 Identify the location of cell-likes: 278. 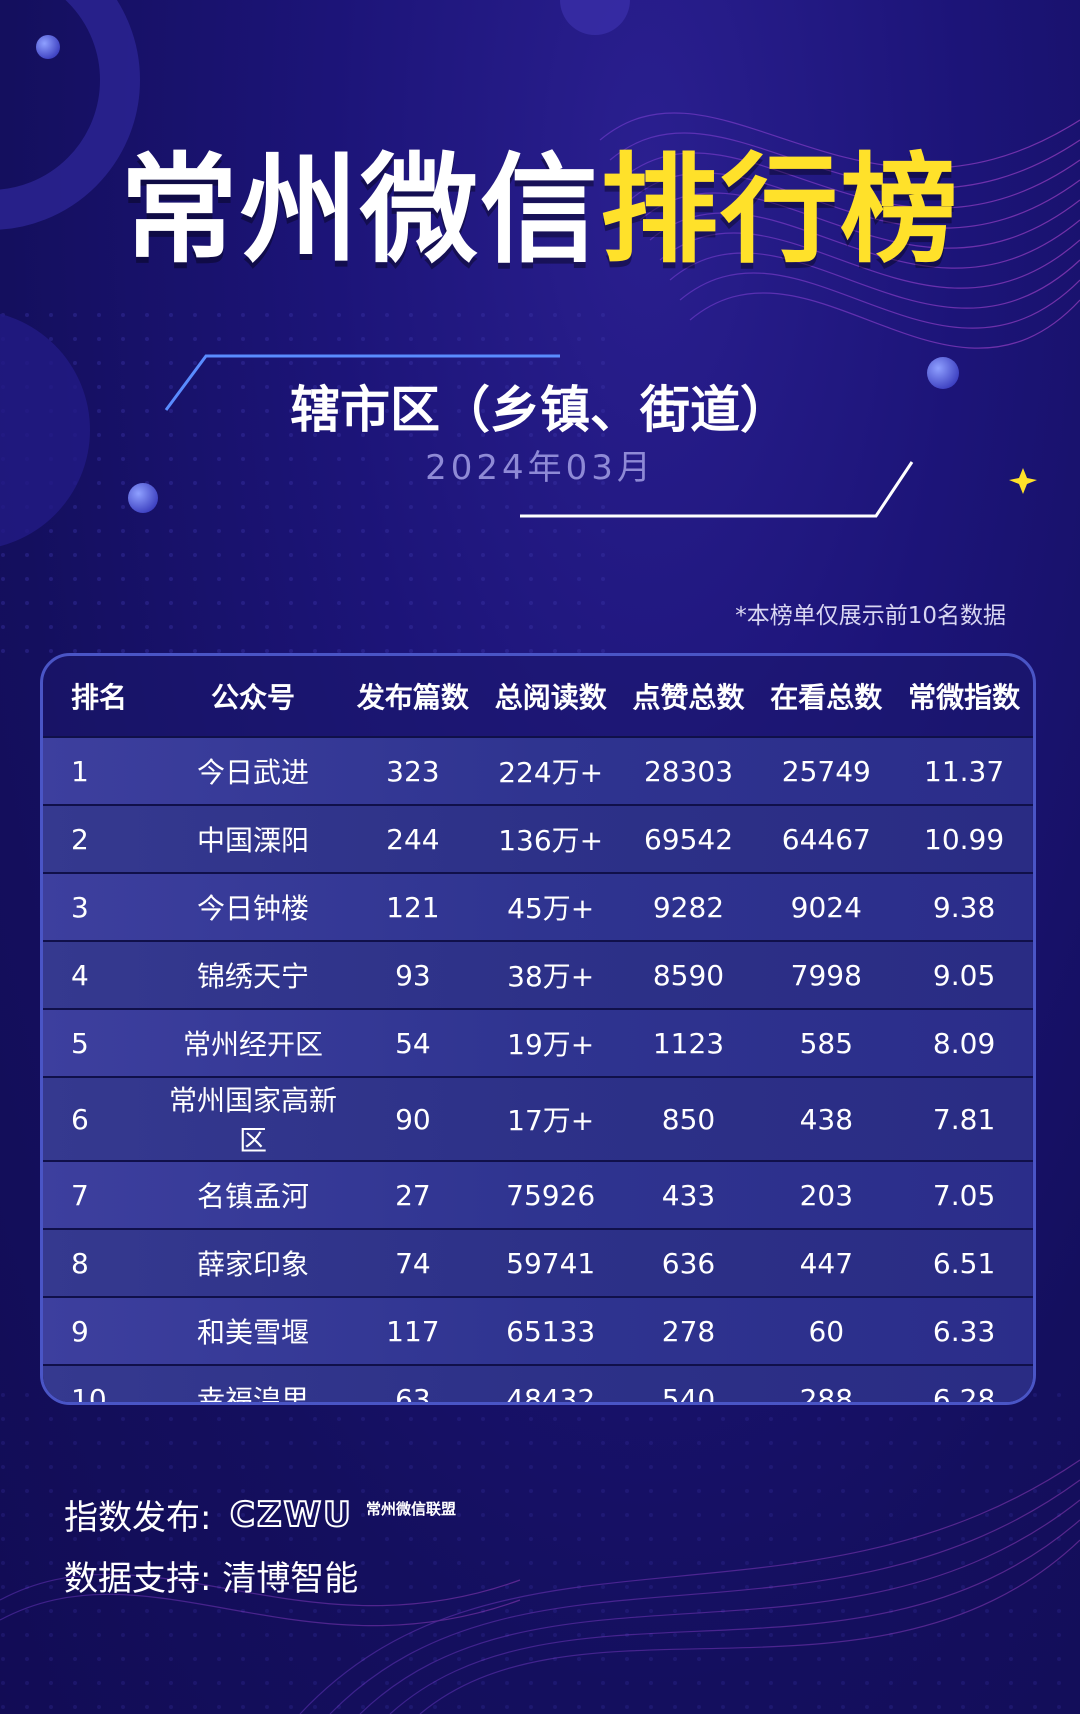
(688, 1330).